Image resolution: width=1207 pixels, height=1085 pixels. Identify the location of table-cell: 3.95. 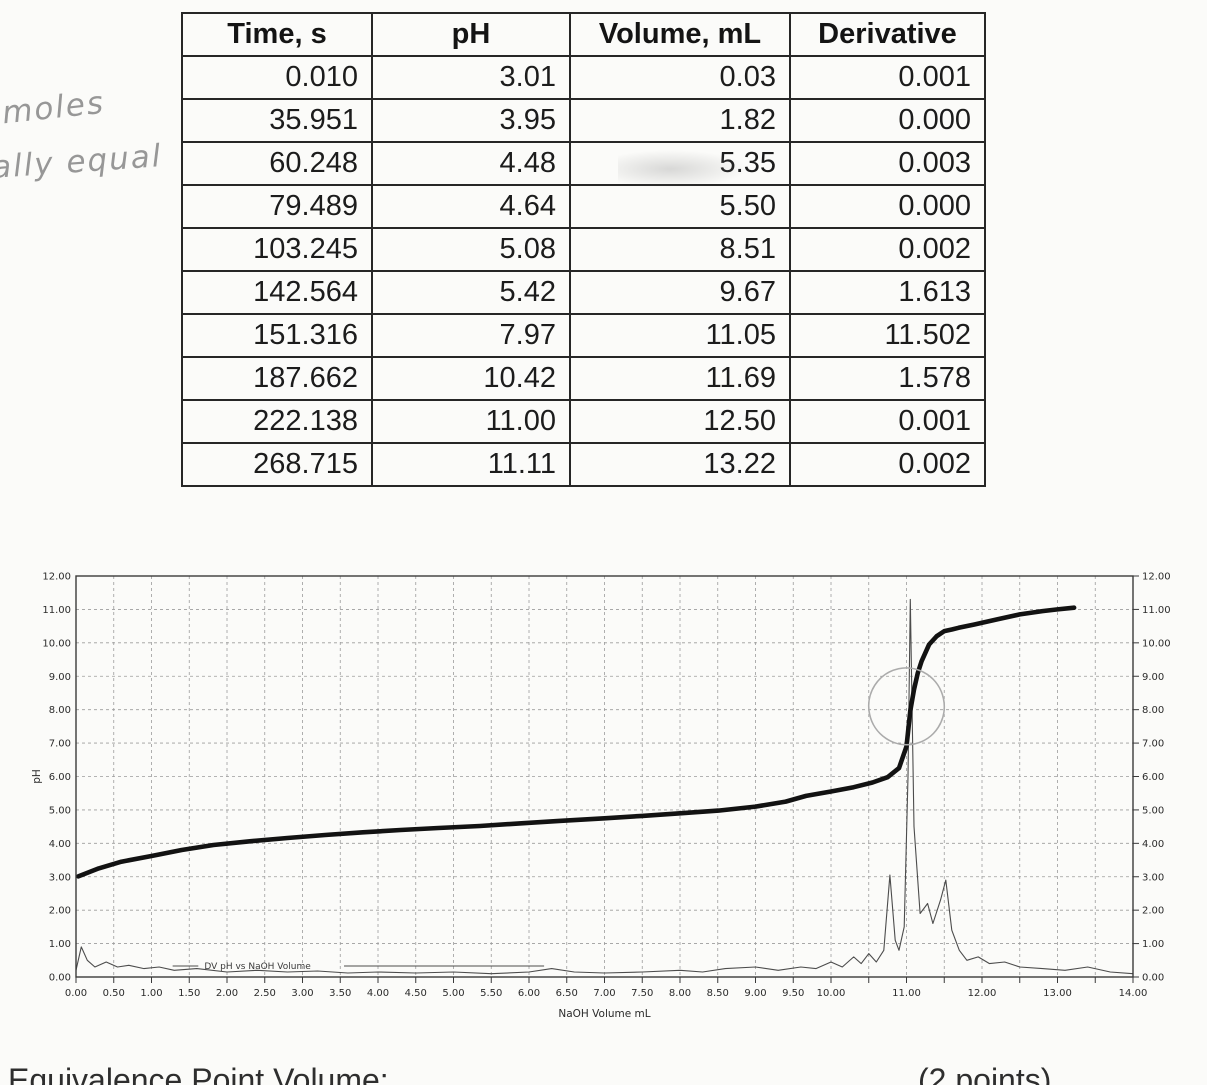
(471, 120).